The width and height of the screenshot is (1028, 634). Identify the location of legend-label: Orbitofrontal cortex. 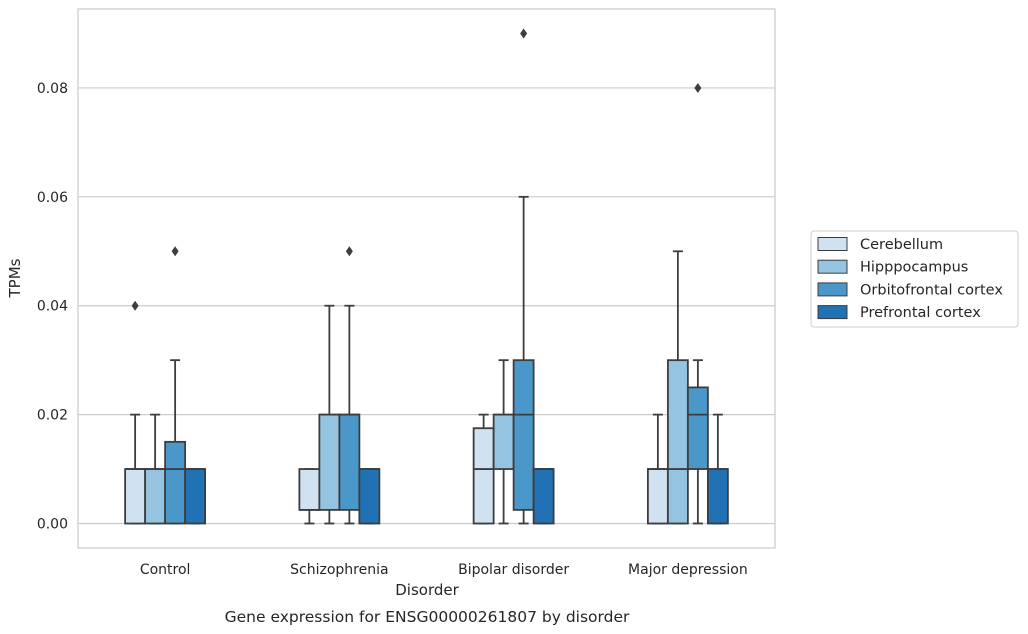
(931, 290).